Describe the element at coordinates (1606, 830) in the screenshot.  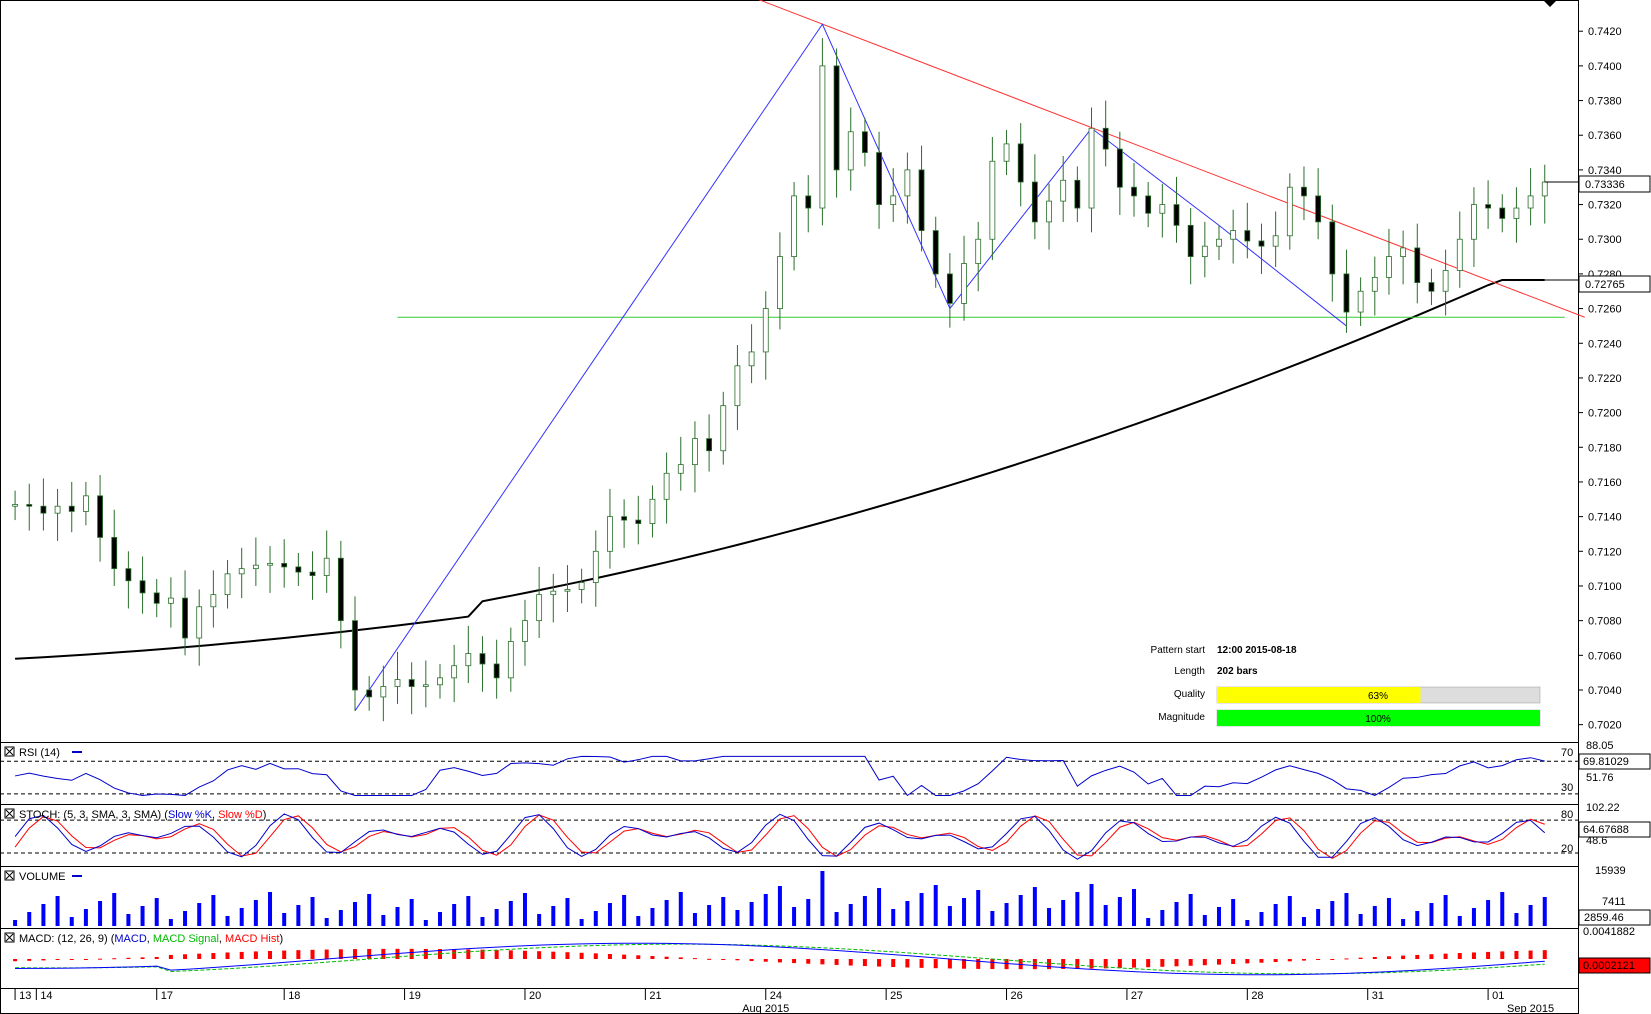
I see `stoch-current-value: 64.67688` at that location.